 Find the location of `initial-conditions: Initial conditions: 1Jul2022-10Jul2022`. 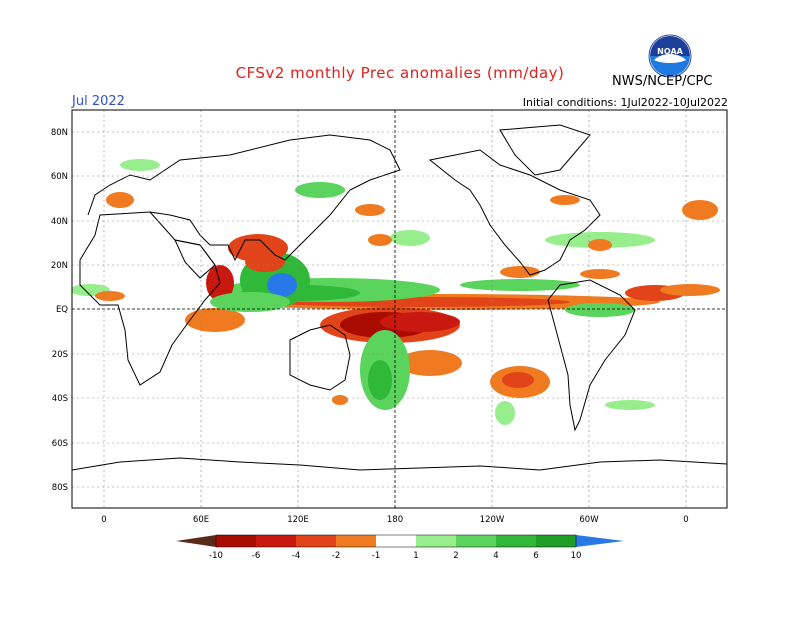

initial-conditions: Initial conditions: 1Jul2022-10Jul2022 is located at coordinates (625, 102).